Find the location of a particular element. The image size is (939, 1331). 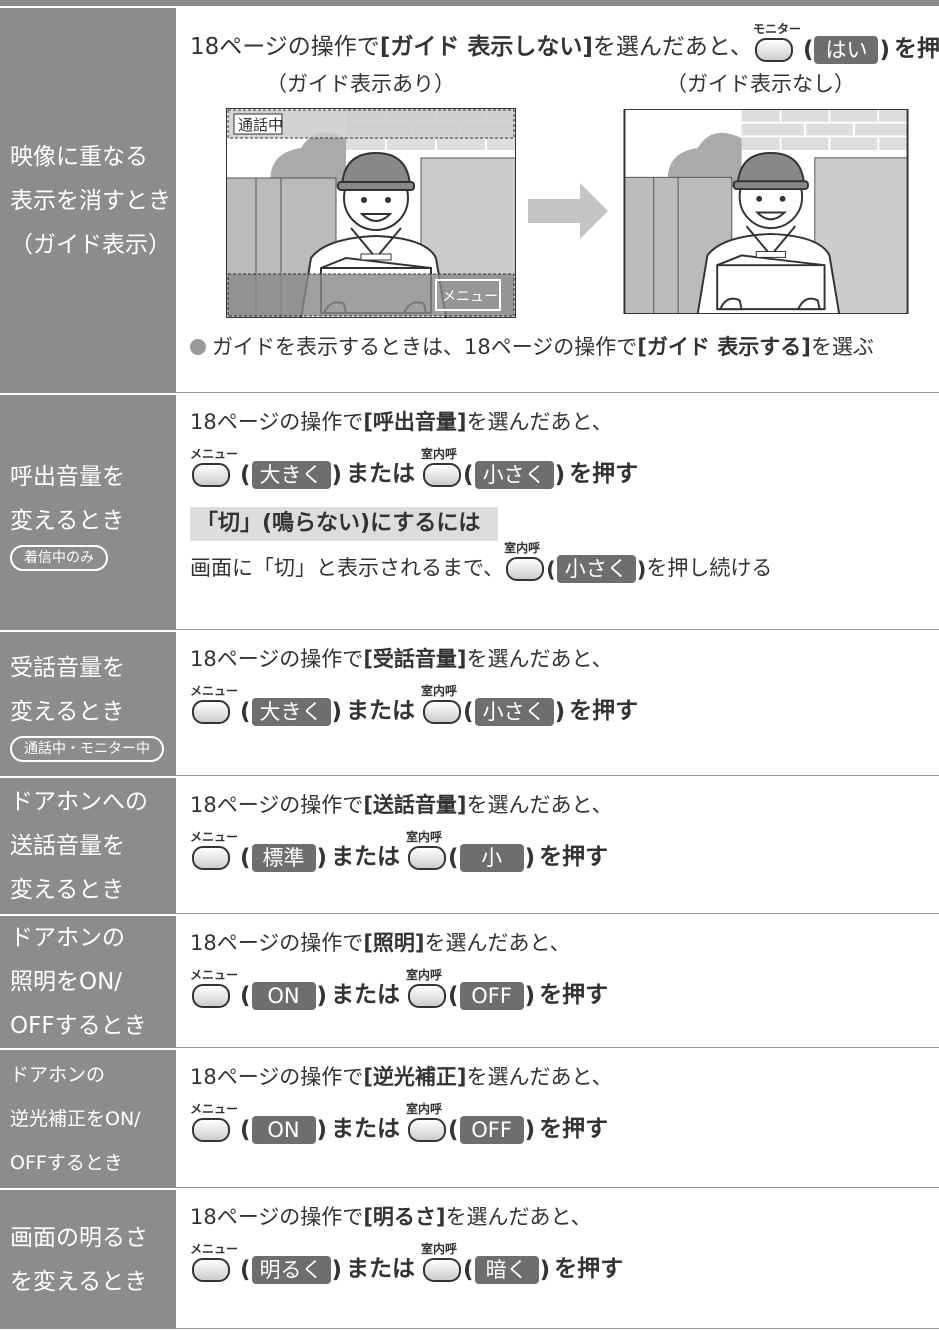

text: 画面に「切」と表示されるまで、 is located at coordinates (347, 568).